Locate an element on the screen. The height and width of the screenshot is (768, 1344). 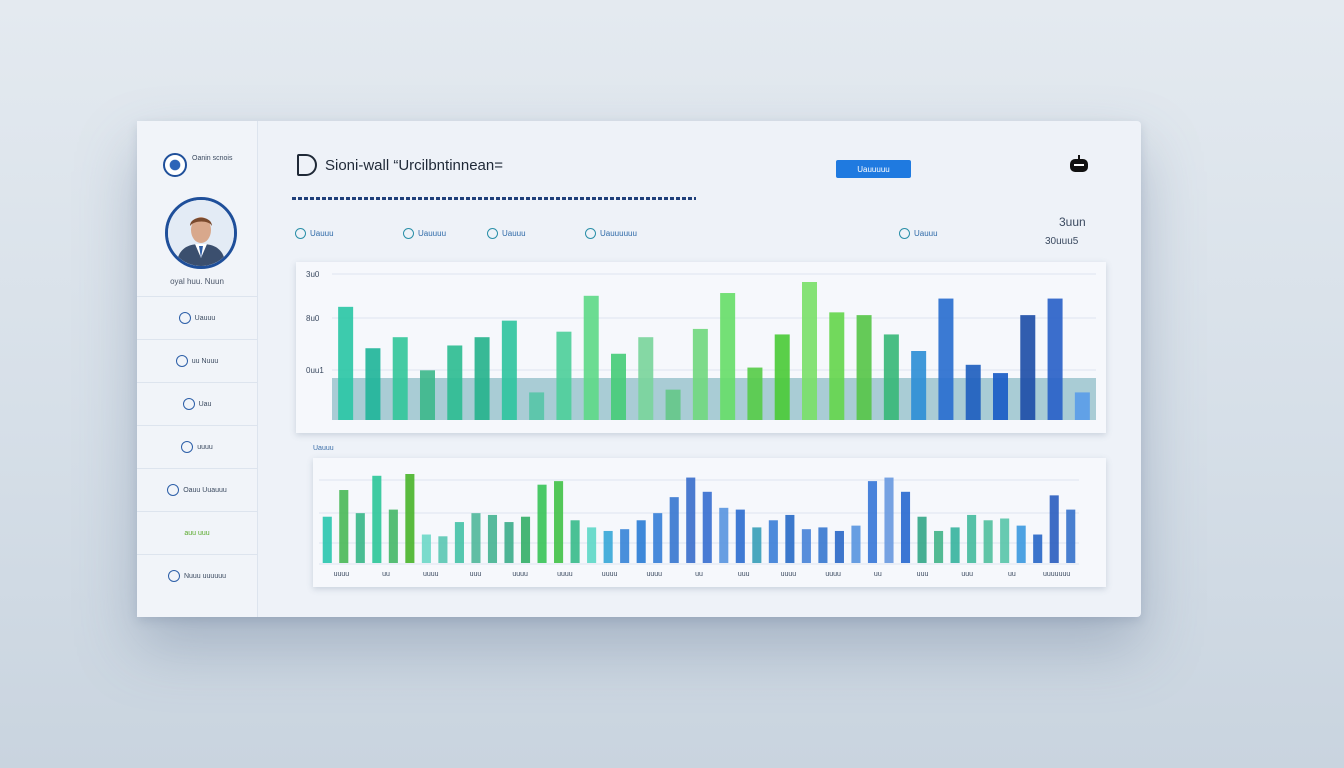
legend-item-4: Uauuu is located at coordinates (918, 233).